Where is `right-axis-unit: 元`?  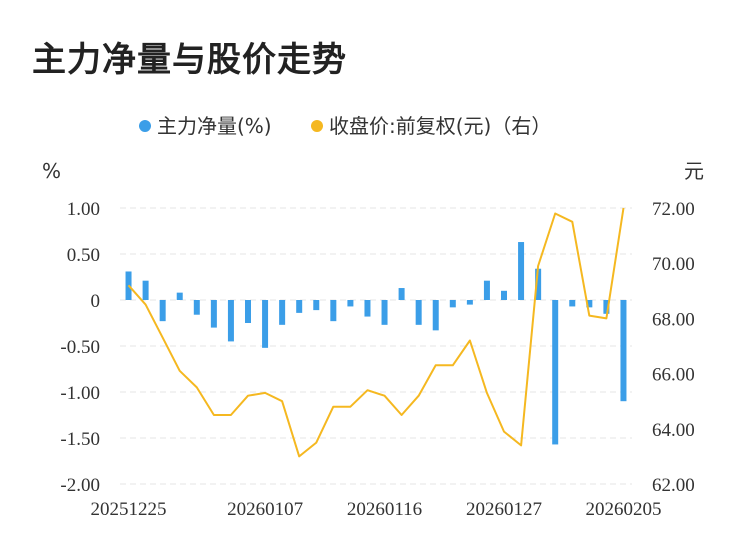
right-axis-unit: 元 is located at coordinates (694, 171).